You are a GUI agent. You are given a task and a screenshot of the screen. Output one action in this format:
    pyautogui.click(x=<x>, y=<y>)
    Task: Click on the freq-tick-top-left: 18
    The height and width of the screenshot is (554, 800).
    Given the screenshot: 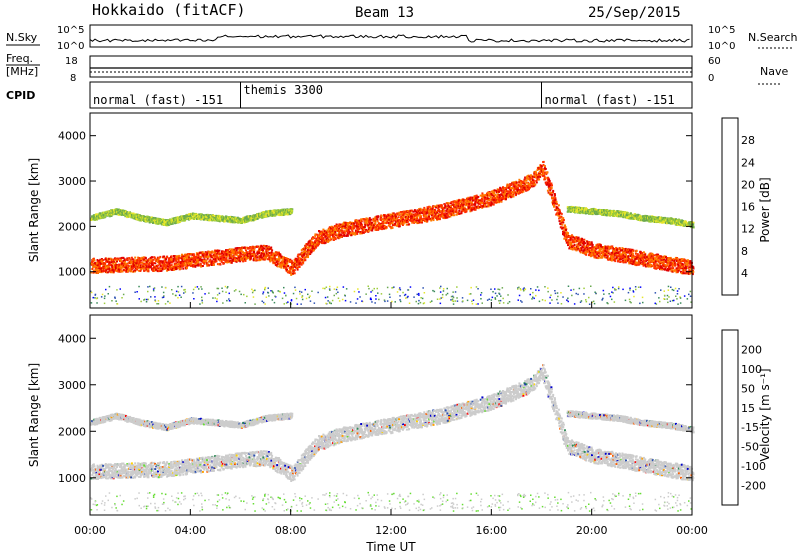 What is the action you would take?
    pyautogui.click(x=71, y=61)
    